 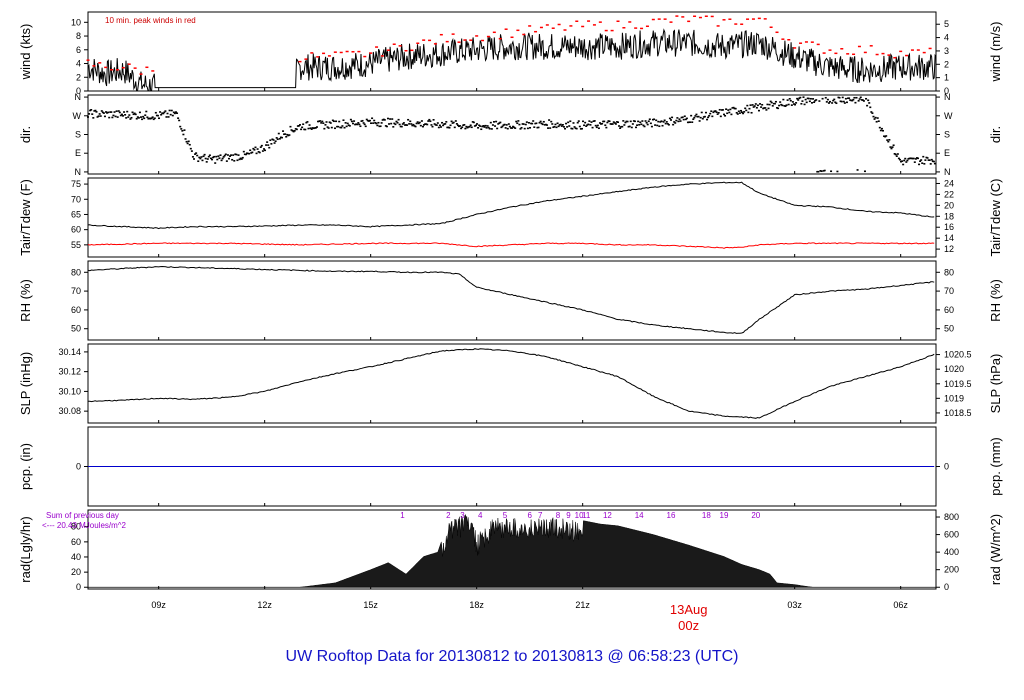 I want to click on dir-left-tick-label-0: N, so click(x=78, y=172).